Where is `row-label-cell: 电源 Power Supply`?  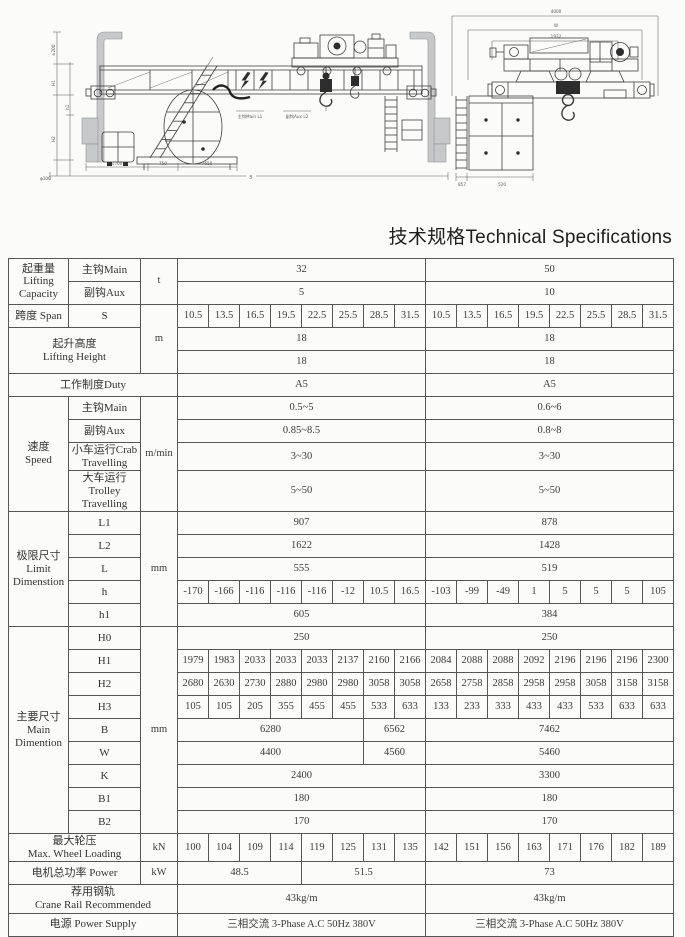
row-label-cell: 电源 Power Supply is located at coordinates (93, 924).